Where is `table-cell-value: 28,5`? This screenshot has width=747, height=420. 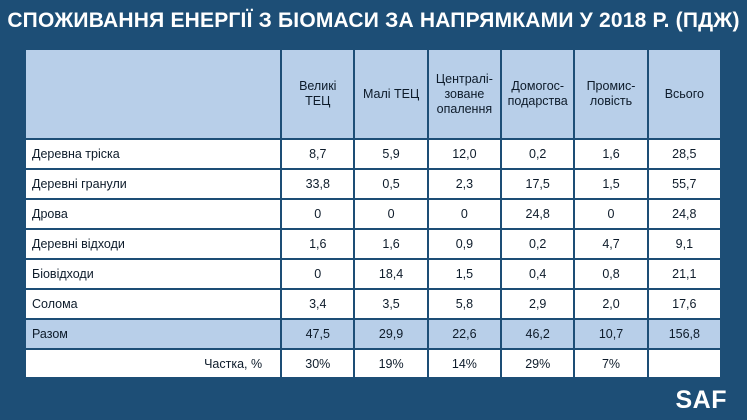 table-cell-value: 28,5 is located at coordinates (684, 154).